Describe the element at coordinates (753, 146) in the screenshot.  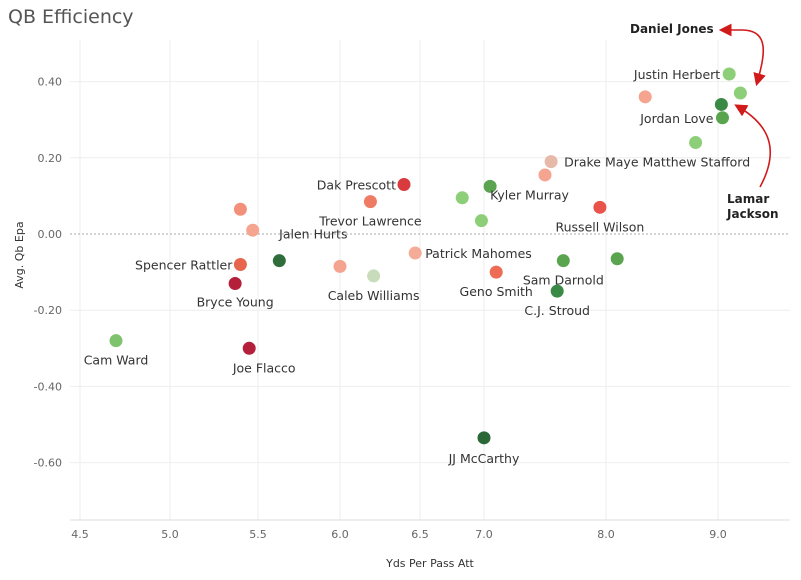
I see `arrow-lamar-jackson` at that location.